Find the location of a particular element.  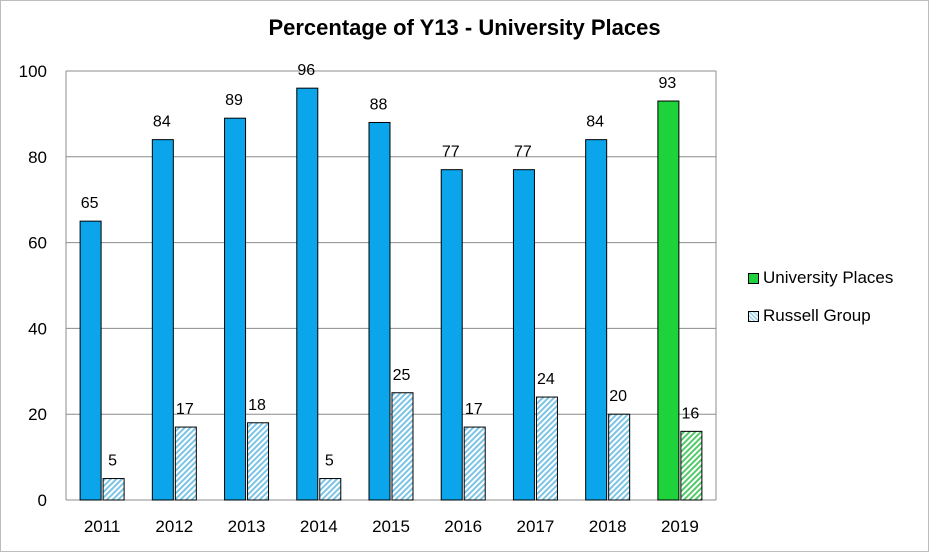

legend-swatch-russell is located at coordinates (753, 316).